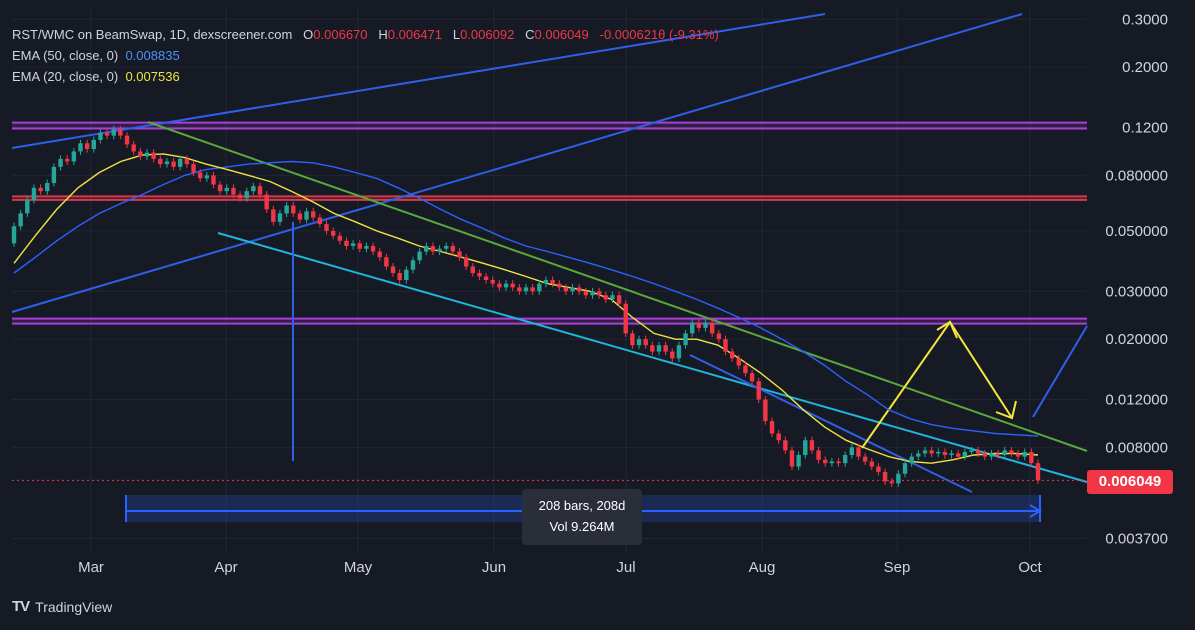 The width and height of the screenshot is (1195, 630). What do you see at coordinates (561, 34) in the screenshot?
I see `ohlc-close-value: 0.006049` at bounding box center [561, 34].